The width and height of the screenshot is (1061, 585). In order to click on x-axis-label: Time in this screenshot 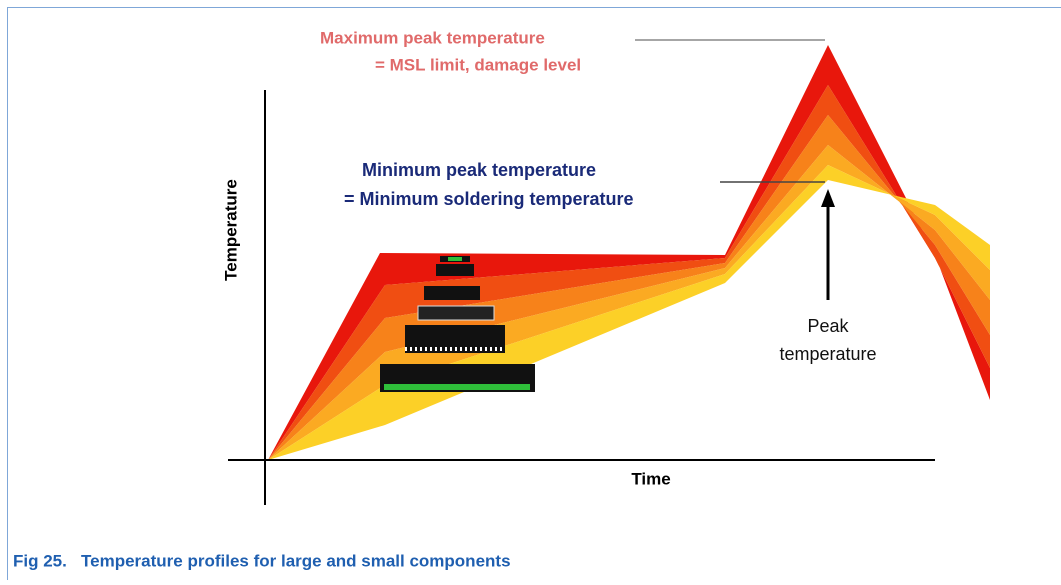, I will do `click(650, 478)`.